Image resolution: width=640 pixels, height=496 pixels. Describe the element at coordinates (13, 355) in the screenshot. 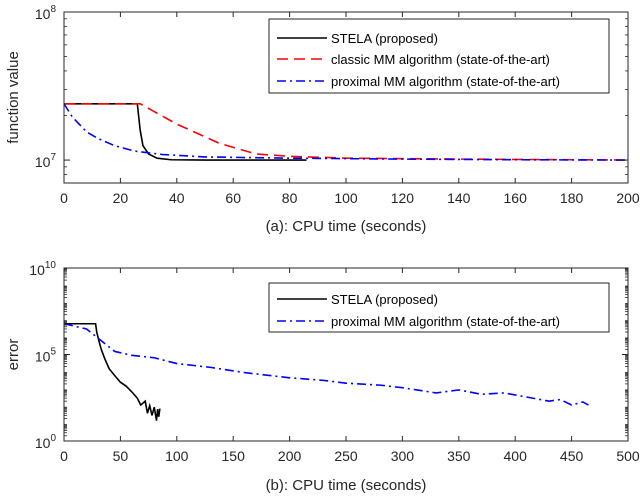

I see `y-axis-label: error` at that location.